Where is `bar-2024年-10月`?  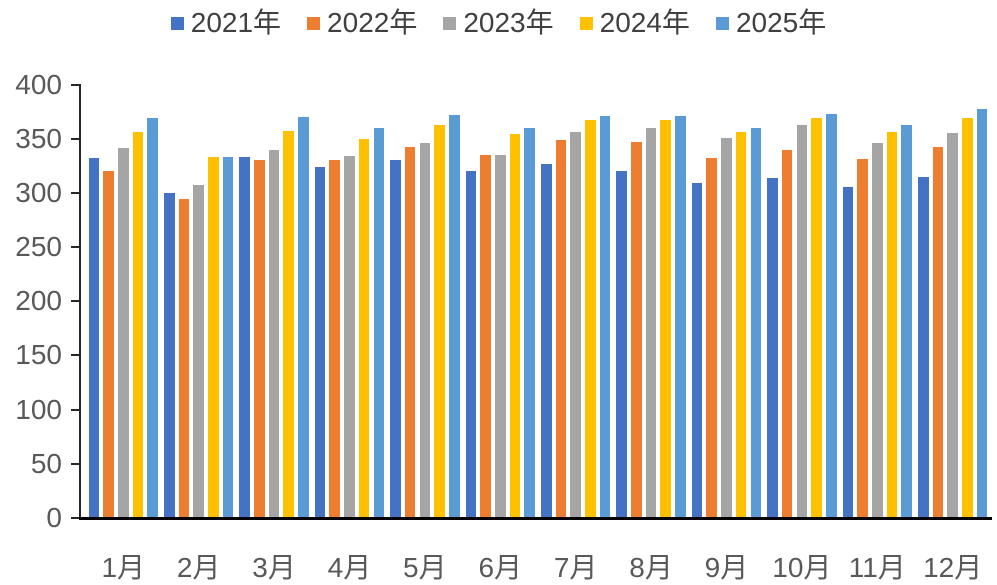
bar-2024年-10月 is located at coordinates (816, 318).